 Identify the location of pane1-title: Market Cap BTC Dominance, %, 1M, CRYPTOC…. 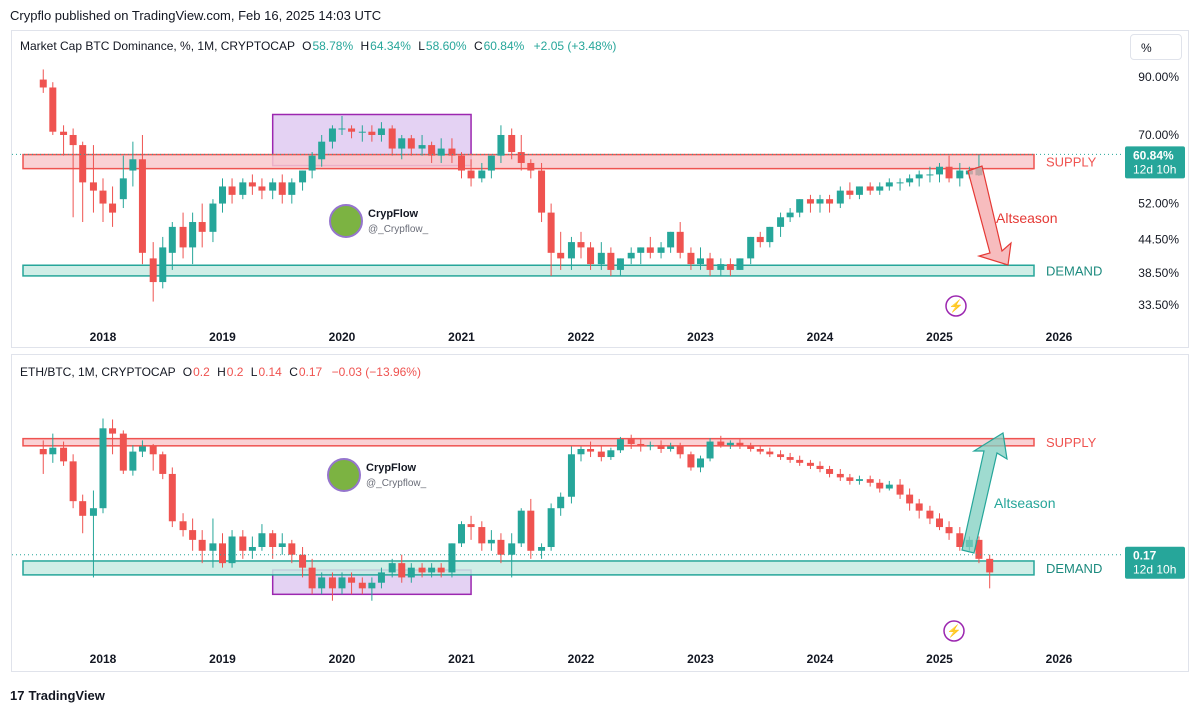
(157, 46).